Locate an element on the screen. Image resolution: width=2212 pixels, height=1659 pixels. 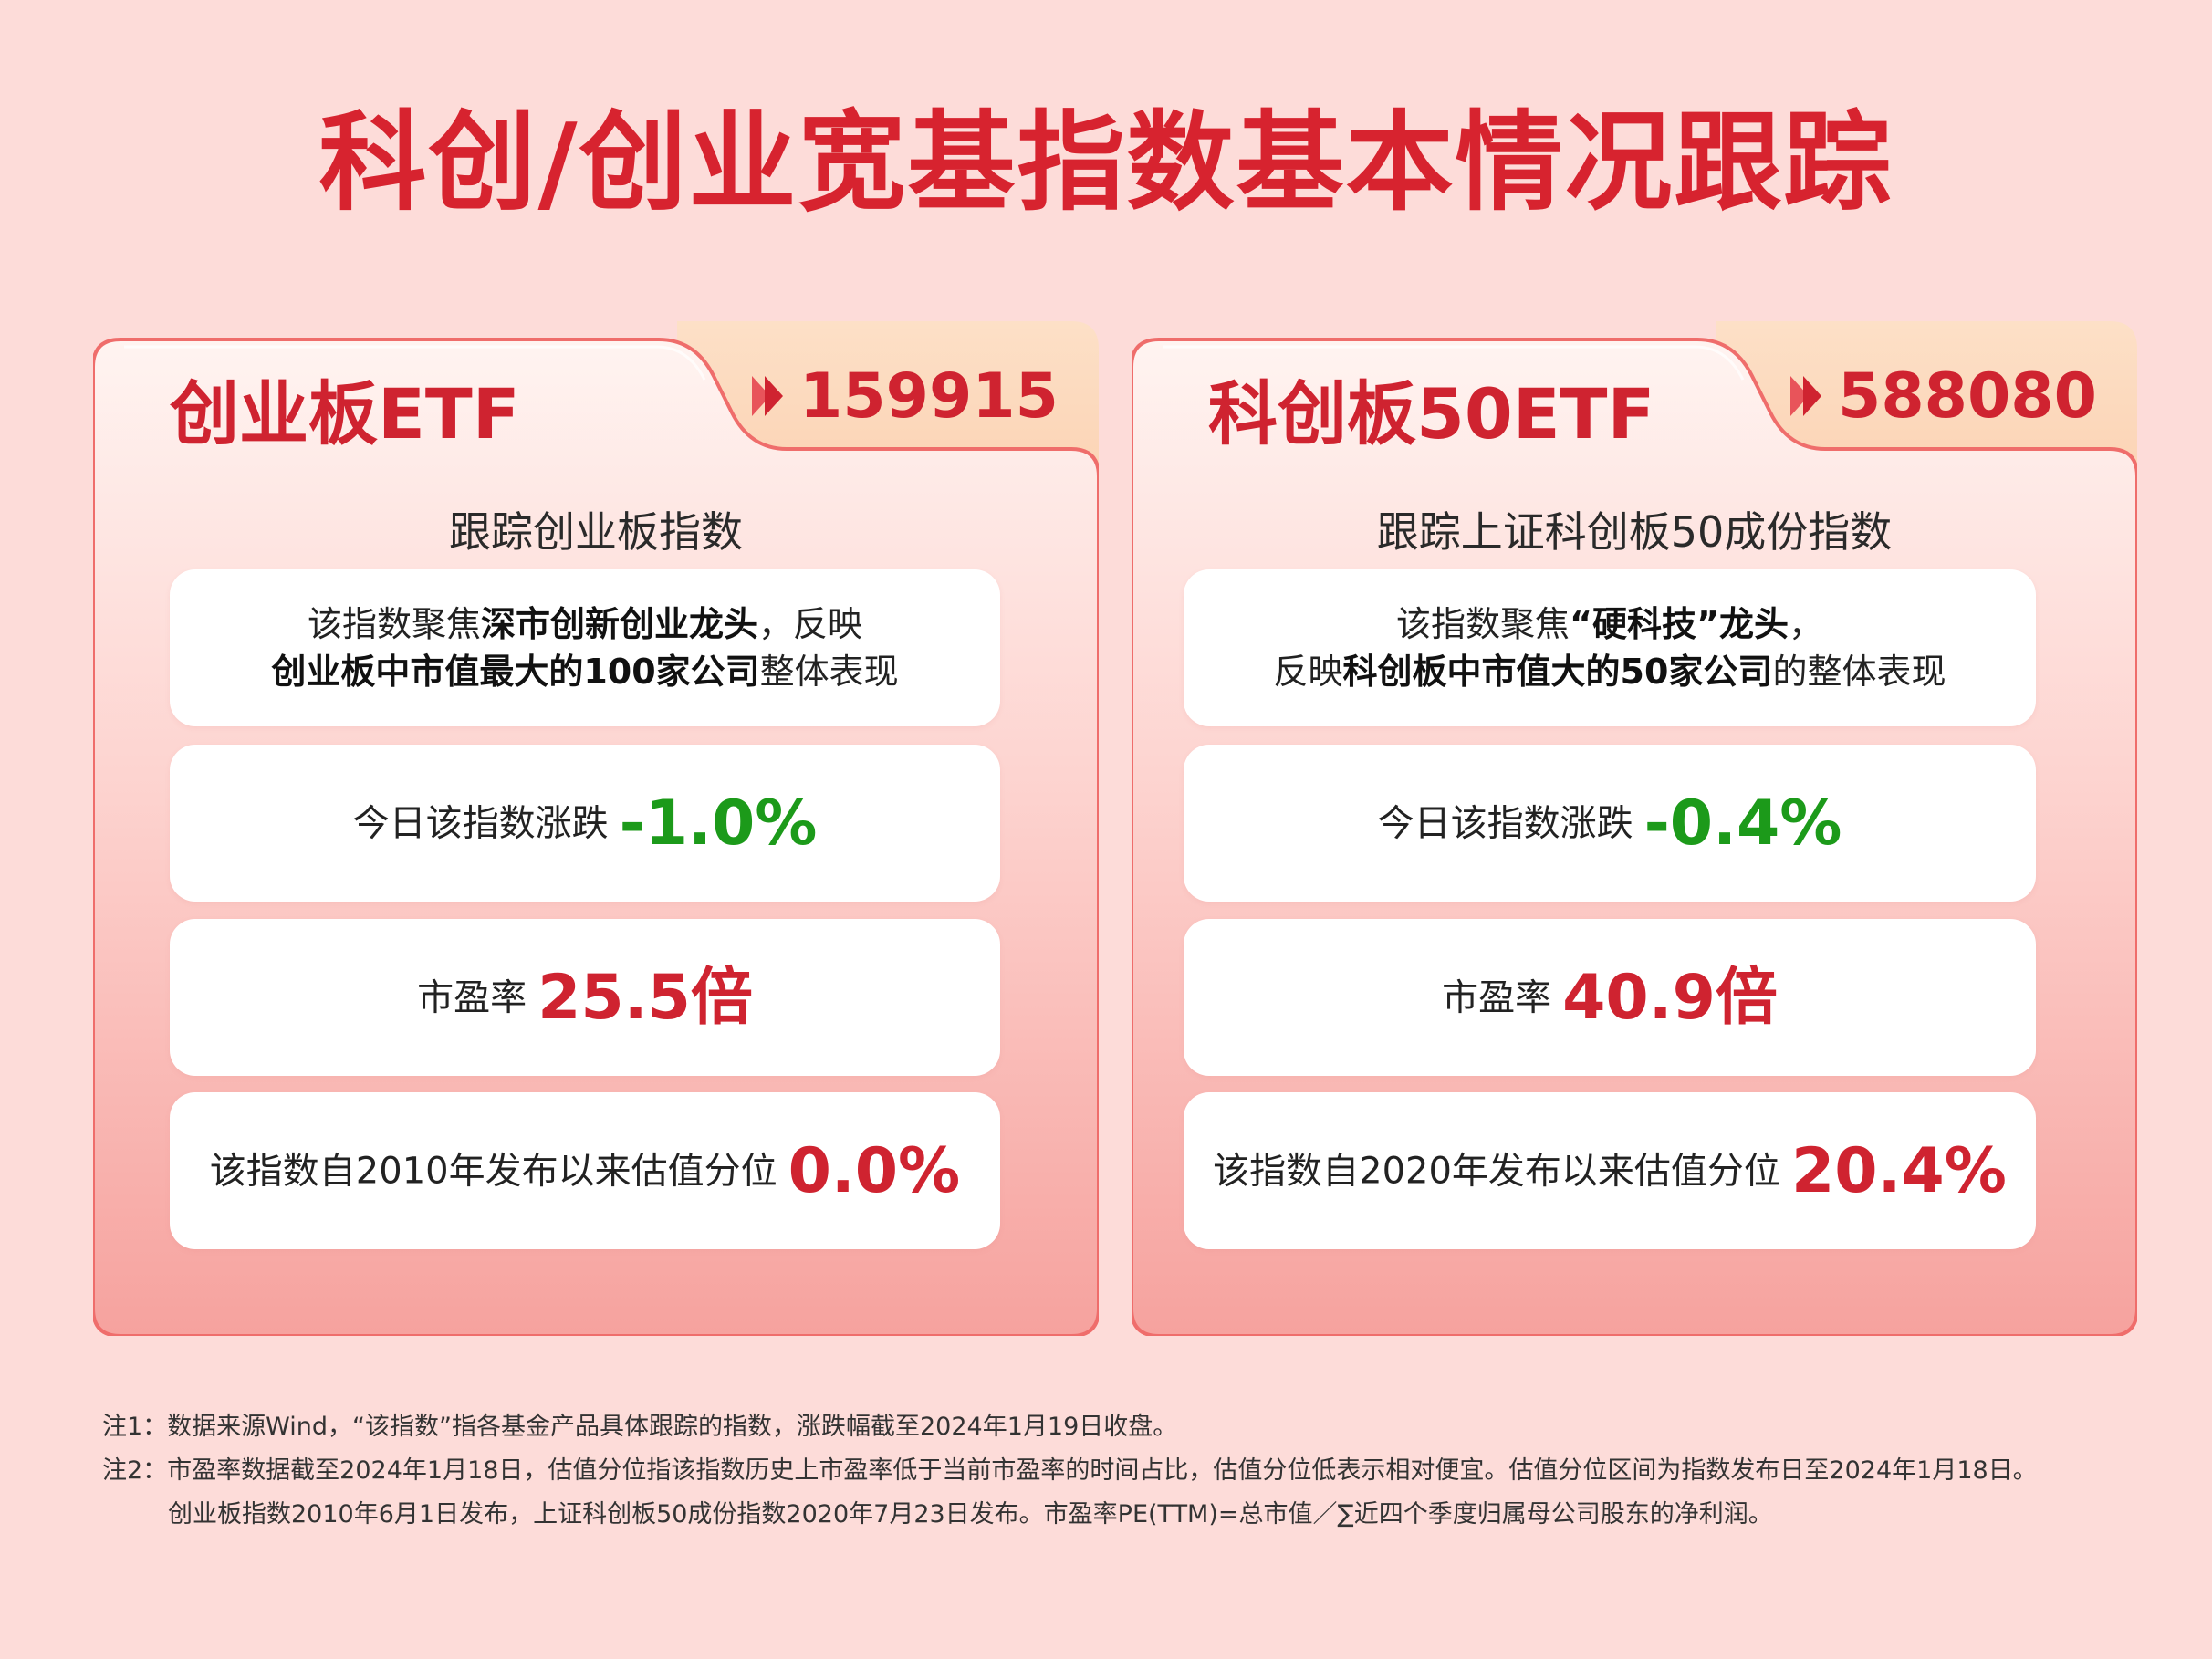
page-title: 科创/创业宽基指数基本情况跟踪 is located at coordinates (1106, 162).